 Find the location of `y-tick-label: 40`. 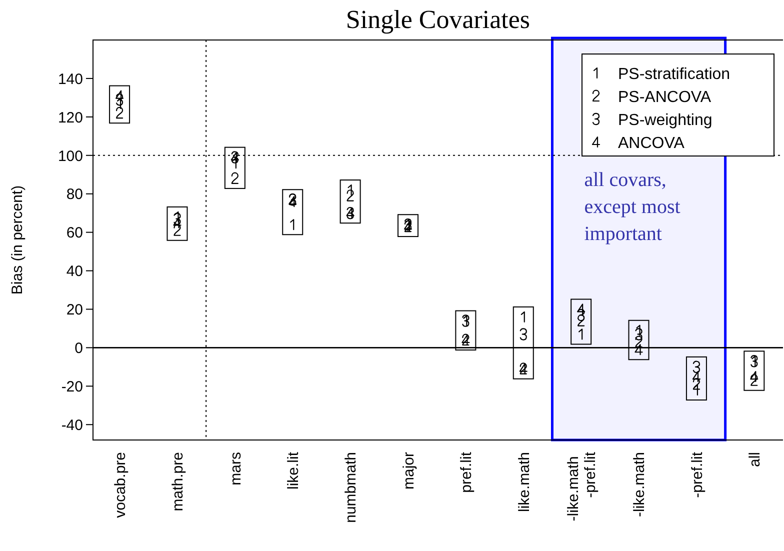

y-tick-label: 40 is located at coordinates (74, 271).